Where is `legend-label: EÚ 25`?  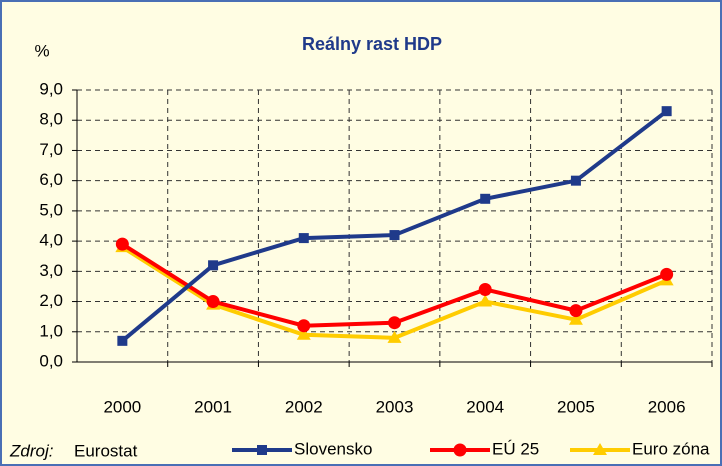
legend-label: EÚ 25 is located at coordinates (515, 448).